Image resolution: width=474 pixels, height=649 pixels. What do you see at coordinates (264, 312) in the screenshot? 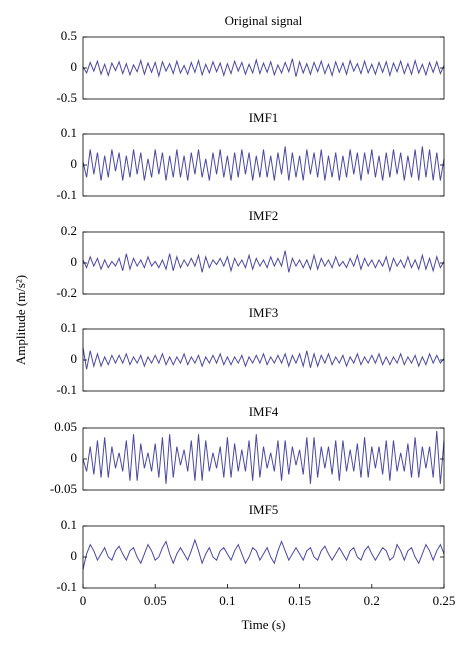
I see `panel-title: IMF3` at bounding box center [264, 312].